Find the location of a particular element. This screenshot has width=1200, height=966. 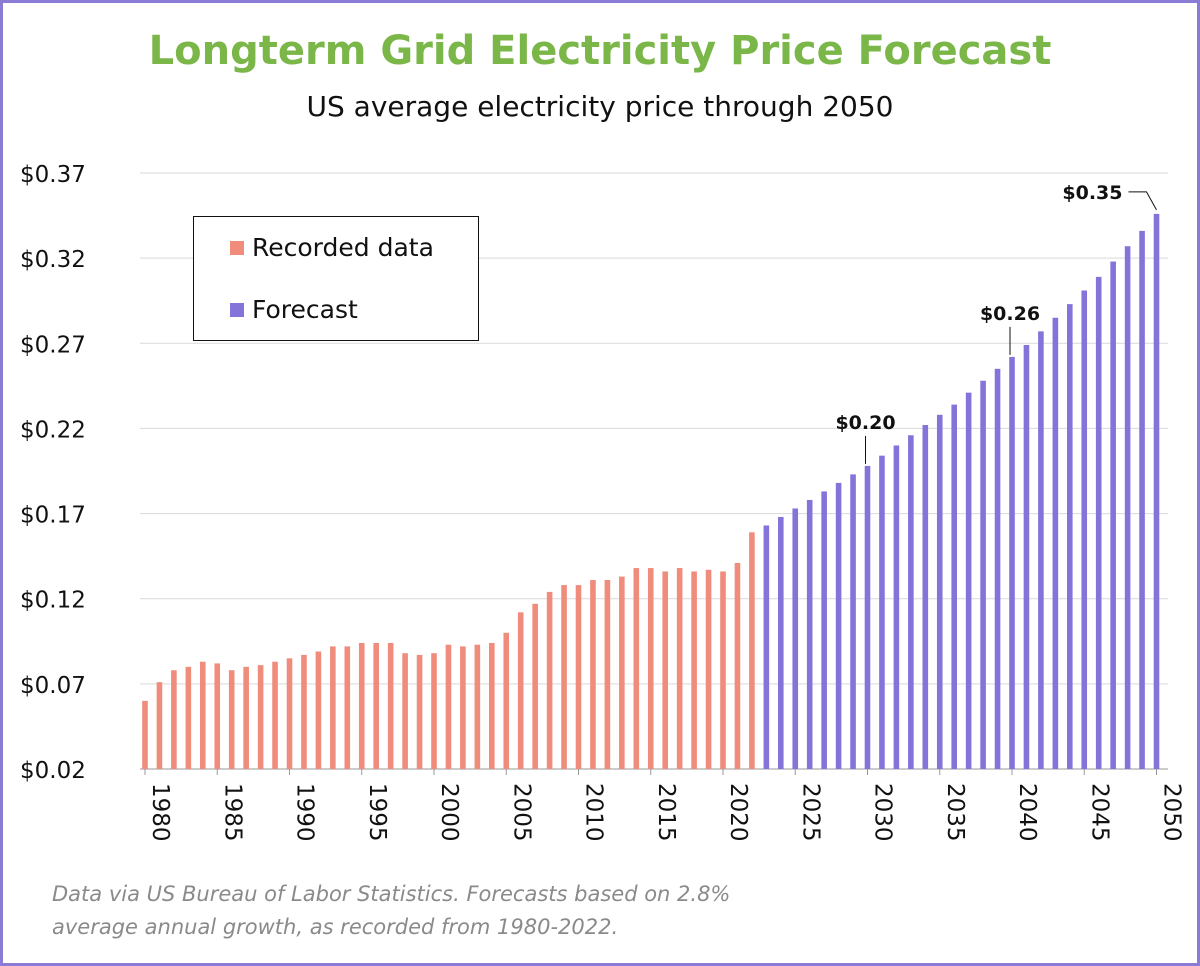

x-tick-label: 2020 is located at coordinates (738, 812).